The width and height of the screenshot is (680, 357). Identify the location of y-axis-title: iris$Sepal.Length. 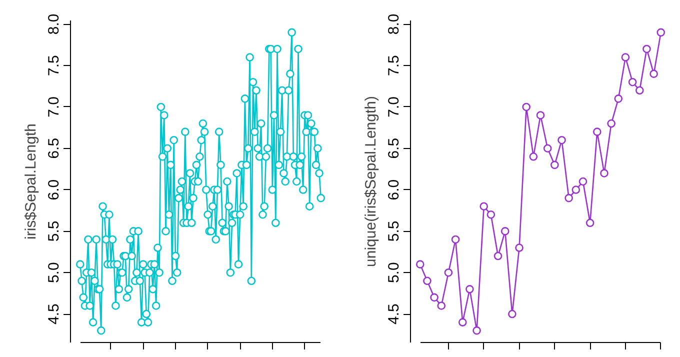
(31, 182).